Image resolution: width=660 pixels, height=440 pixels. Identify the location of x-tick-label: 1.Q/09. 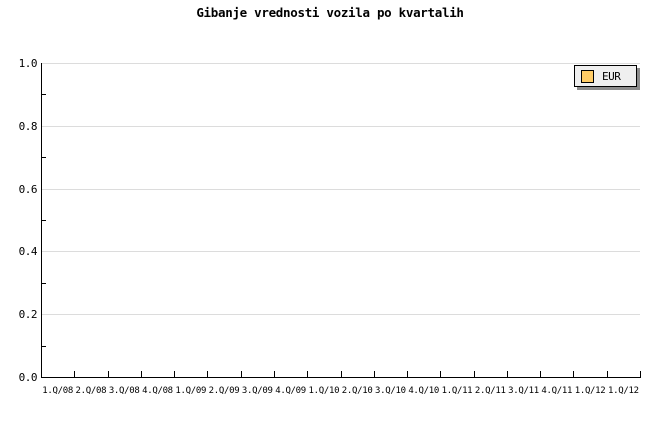
(191, 391).